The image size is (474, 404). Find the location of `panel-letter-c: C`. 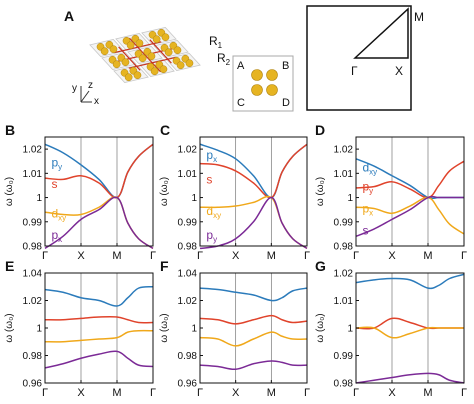

panel-letter-c: C is located at coordinates (165, 130).